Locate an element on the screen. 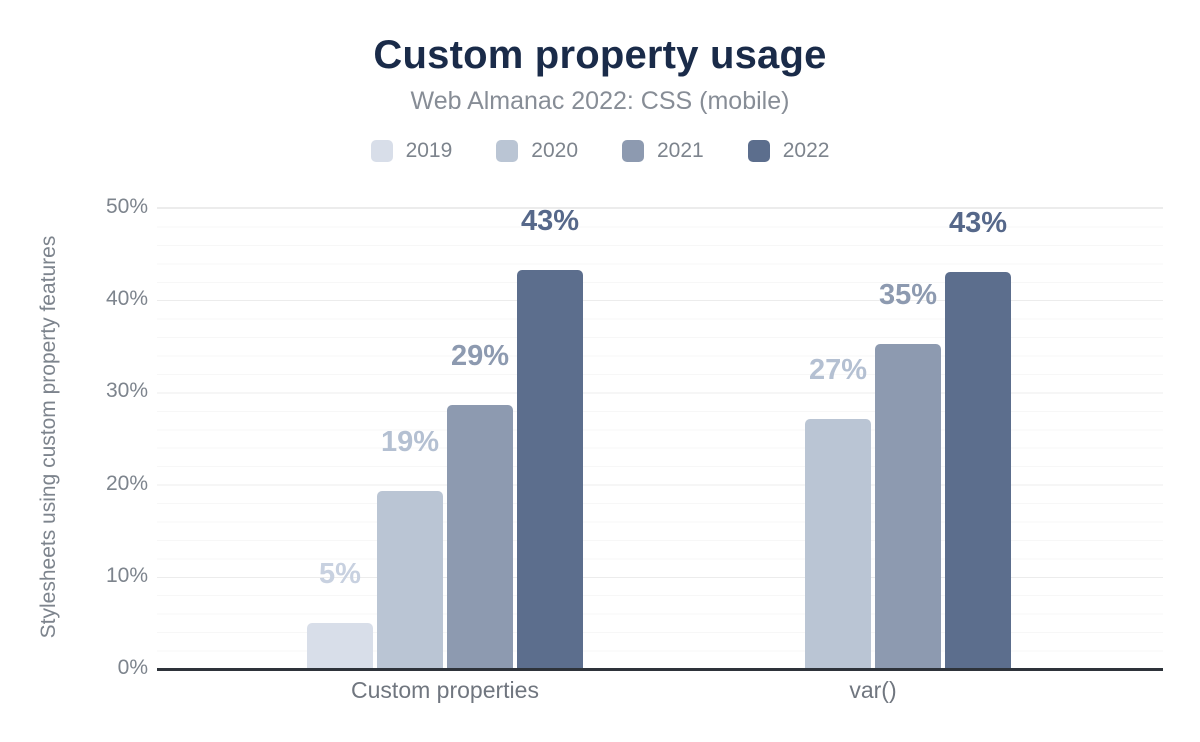 The image size is (1200, 742). bar-value-label: 29% is located at coordinates (480, 356).